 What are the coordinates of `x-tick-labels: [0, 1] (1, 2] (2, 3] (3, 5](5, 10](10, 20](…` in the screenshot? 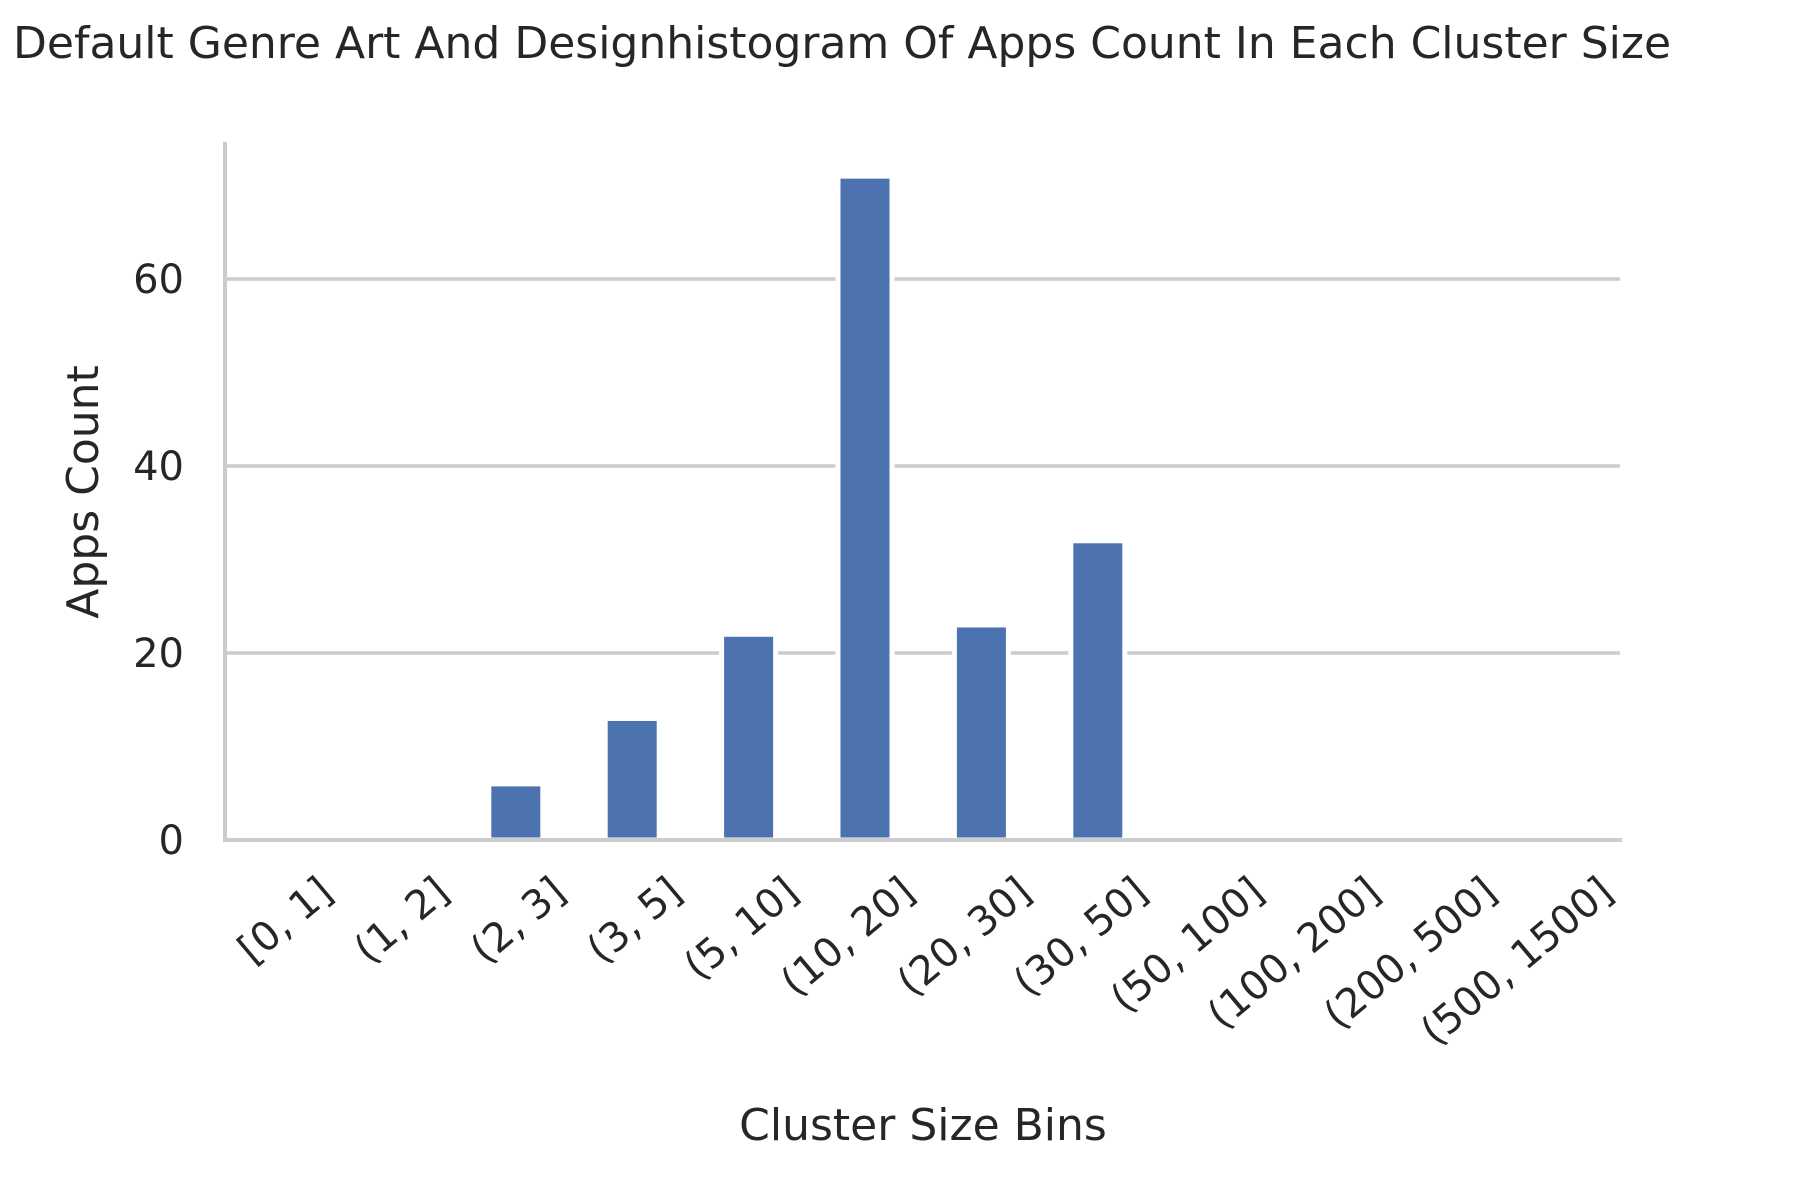 It's located at (925, 961).